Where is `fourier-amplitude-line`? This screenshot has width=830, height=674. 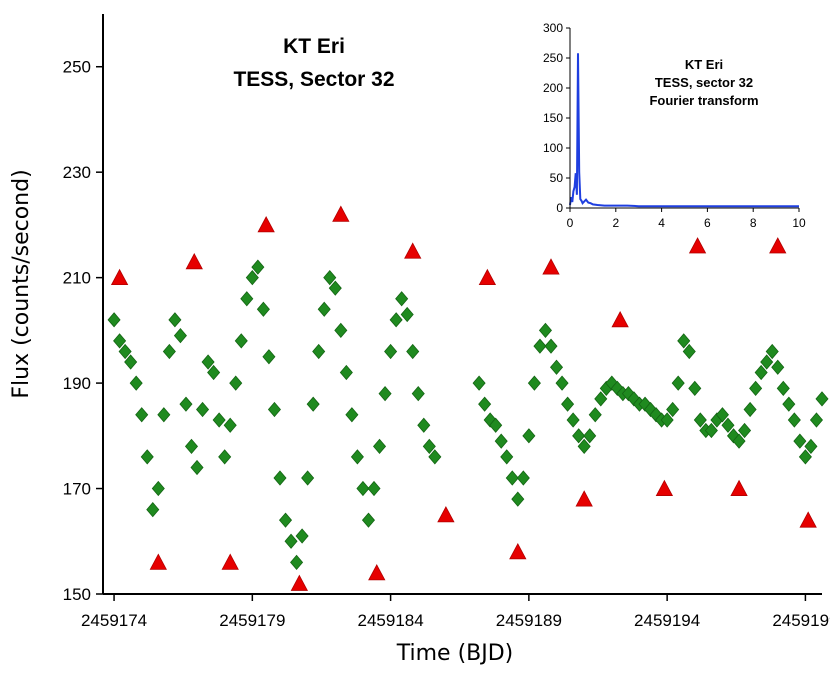 fourier-amplitude-line is located at coordinates (684, 130).